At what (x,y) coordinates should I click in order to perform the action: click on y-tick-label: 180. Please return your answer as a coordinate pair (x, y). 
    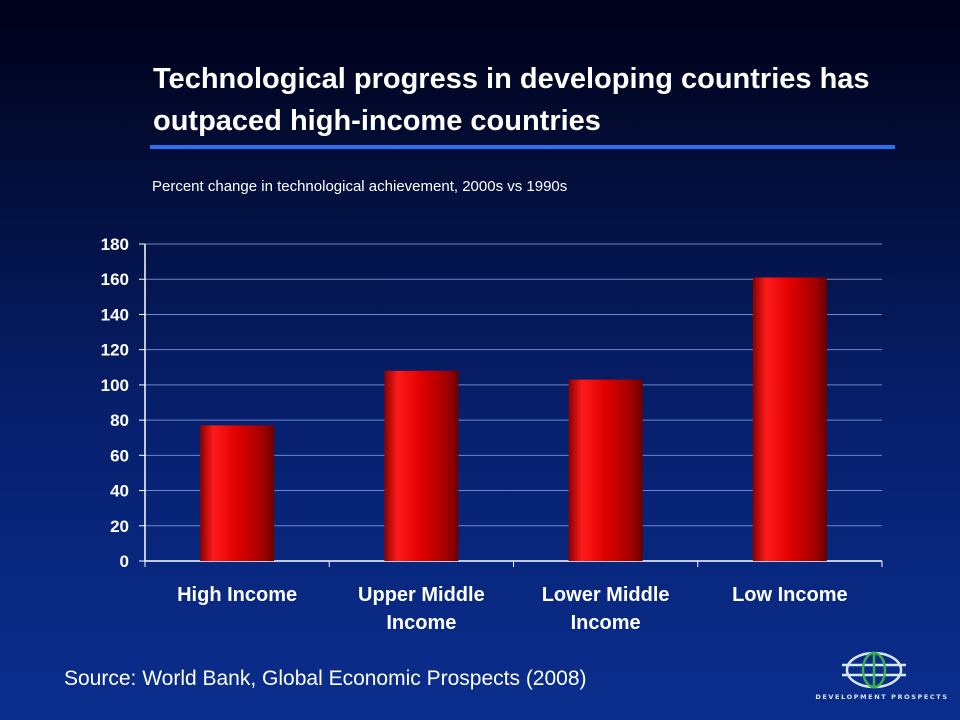
    Looking at the image, I should click on (115, 244).